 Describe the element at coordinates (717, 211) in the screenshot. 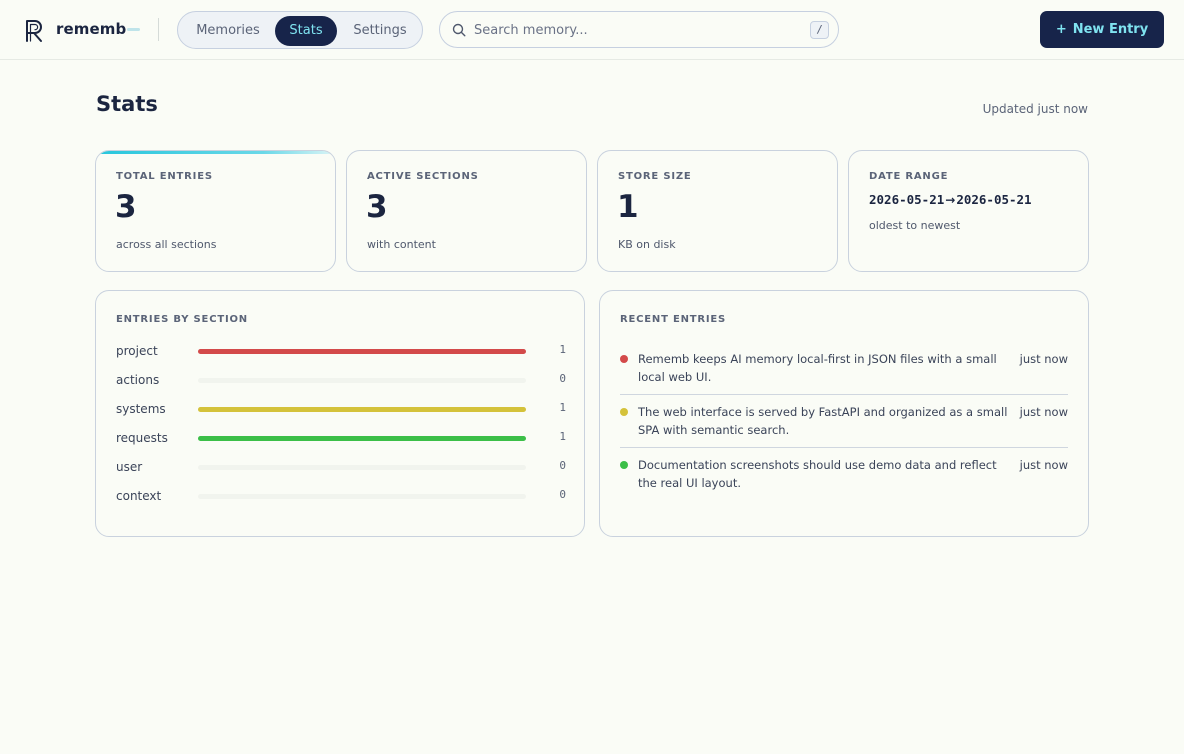

I see `stat-card-store-size: STORE SIZE 1 KB on disk` at that location.